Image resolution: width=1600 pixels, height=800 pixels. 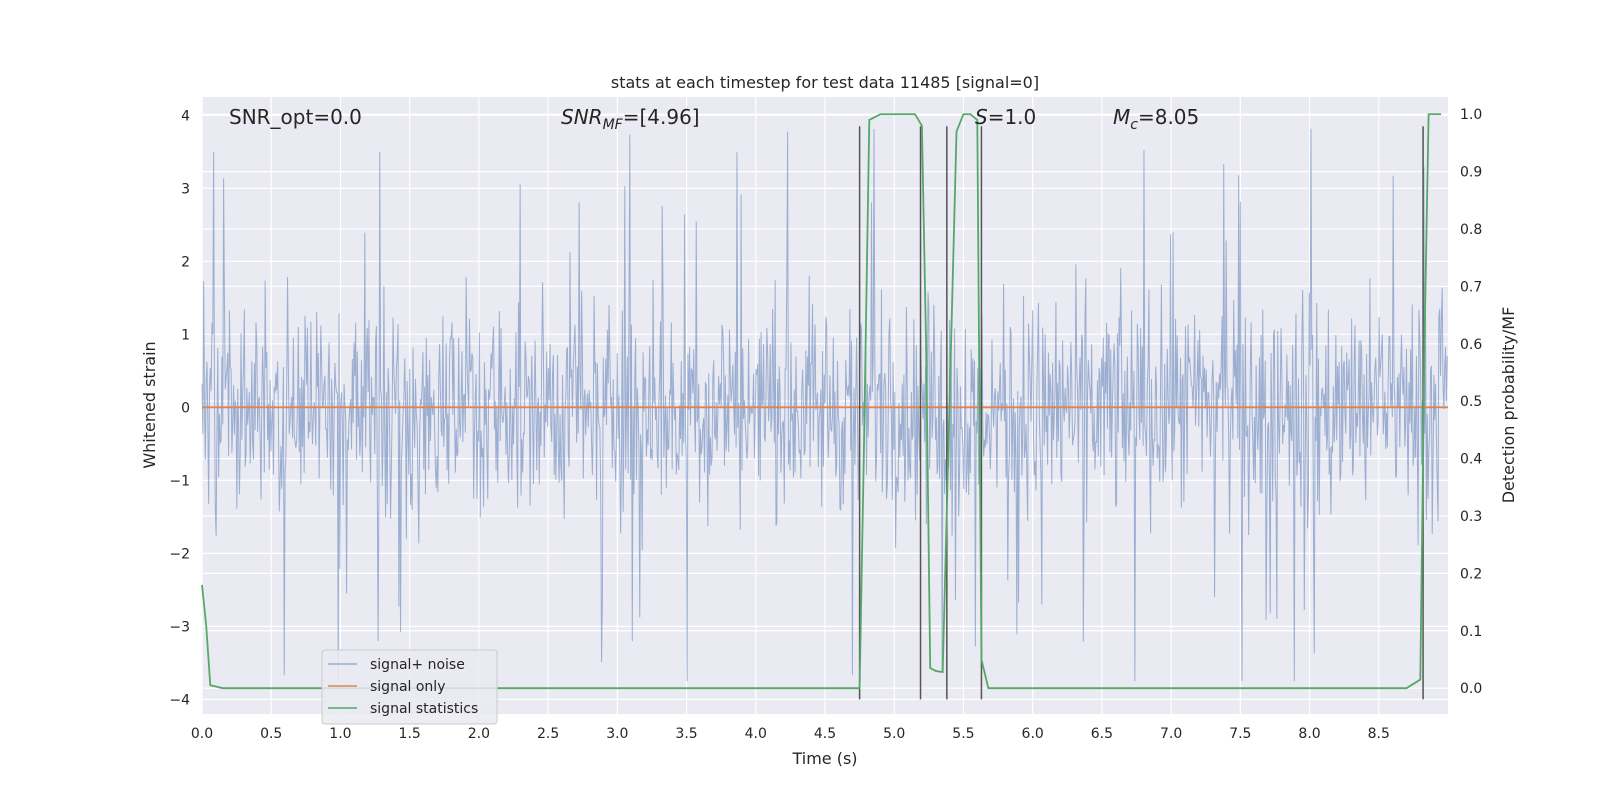 What do you see at coordinates (756, 734) in the screenshot?
I see `x-tick-label: 4.0` at bounding box center [756, 734].